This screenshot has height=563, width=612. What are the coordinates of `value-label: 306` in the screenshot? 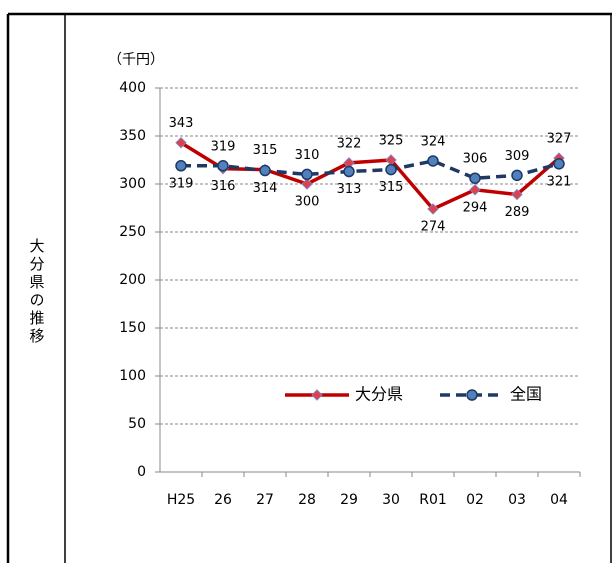 It's located at (475, 159).